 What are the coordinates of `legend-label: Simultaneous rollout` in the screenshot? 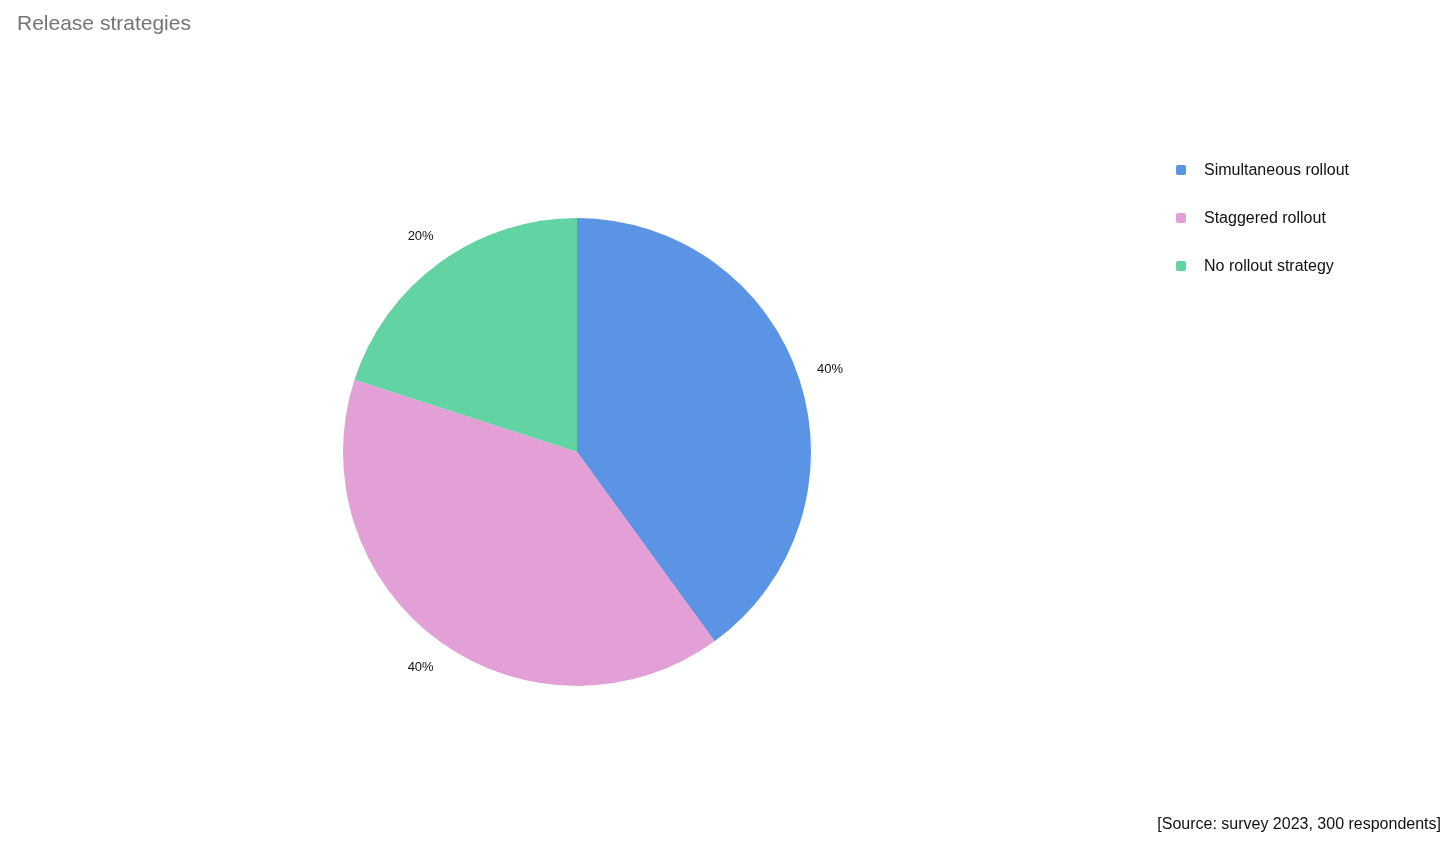 It's located at (1276, 170).